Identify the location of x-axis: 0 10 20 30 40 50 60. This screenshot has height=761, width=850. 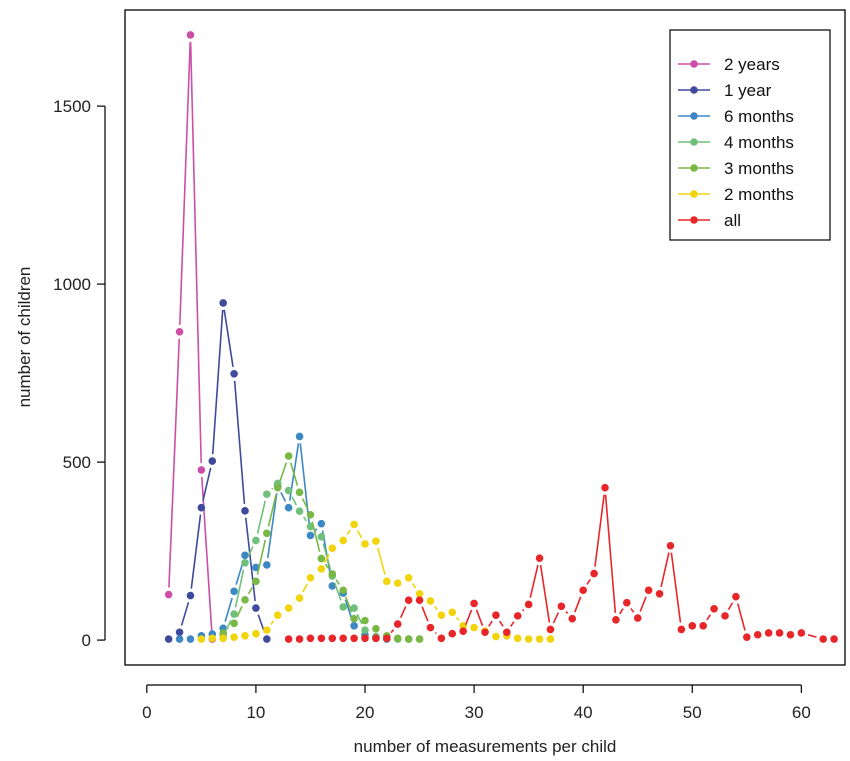
(476, 703).